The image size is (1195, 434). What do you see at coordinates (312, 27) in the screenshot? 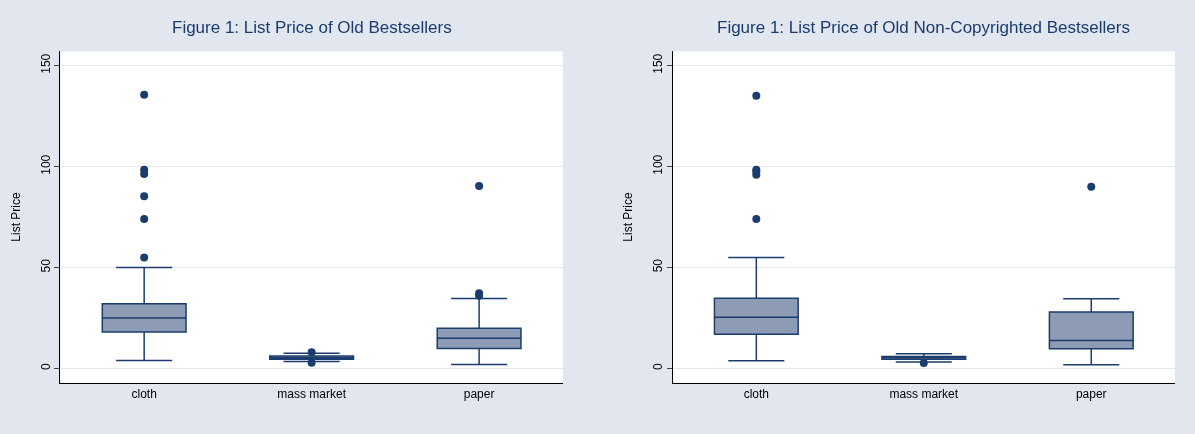
I see `chart-title: Figure 1: List Price of Old Bestsellers` at bounding box center [312, 27].